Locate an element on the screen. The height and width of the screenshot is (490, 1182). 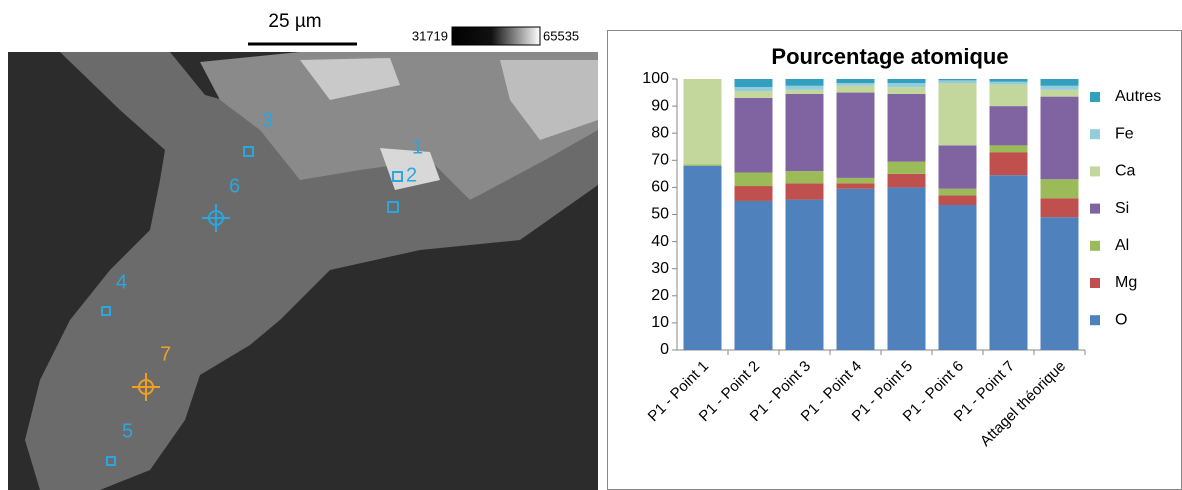
point-label: 3 is located at coordinates (267, 120).